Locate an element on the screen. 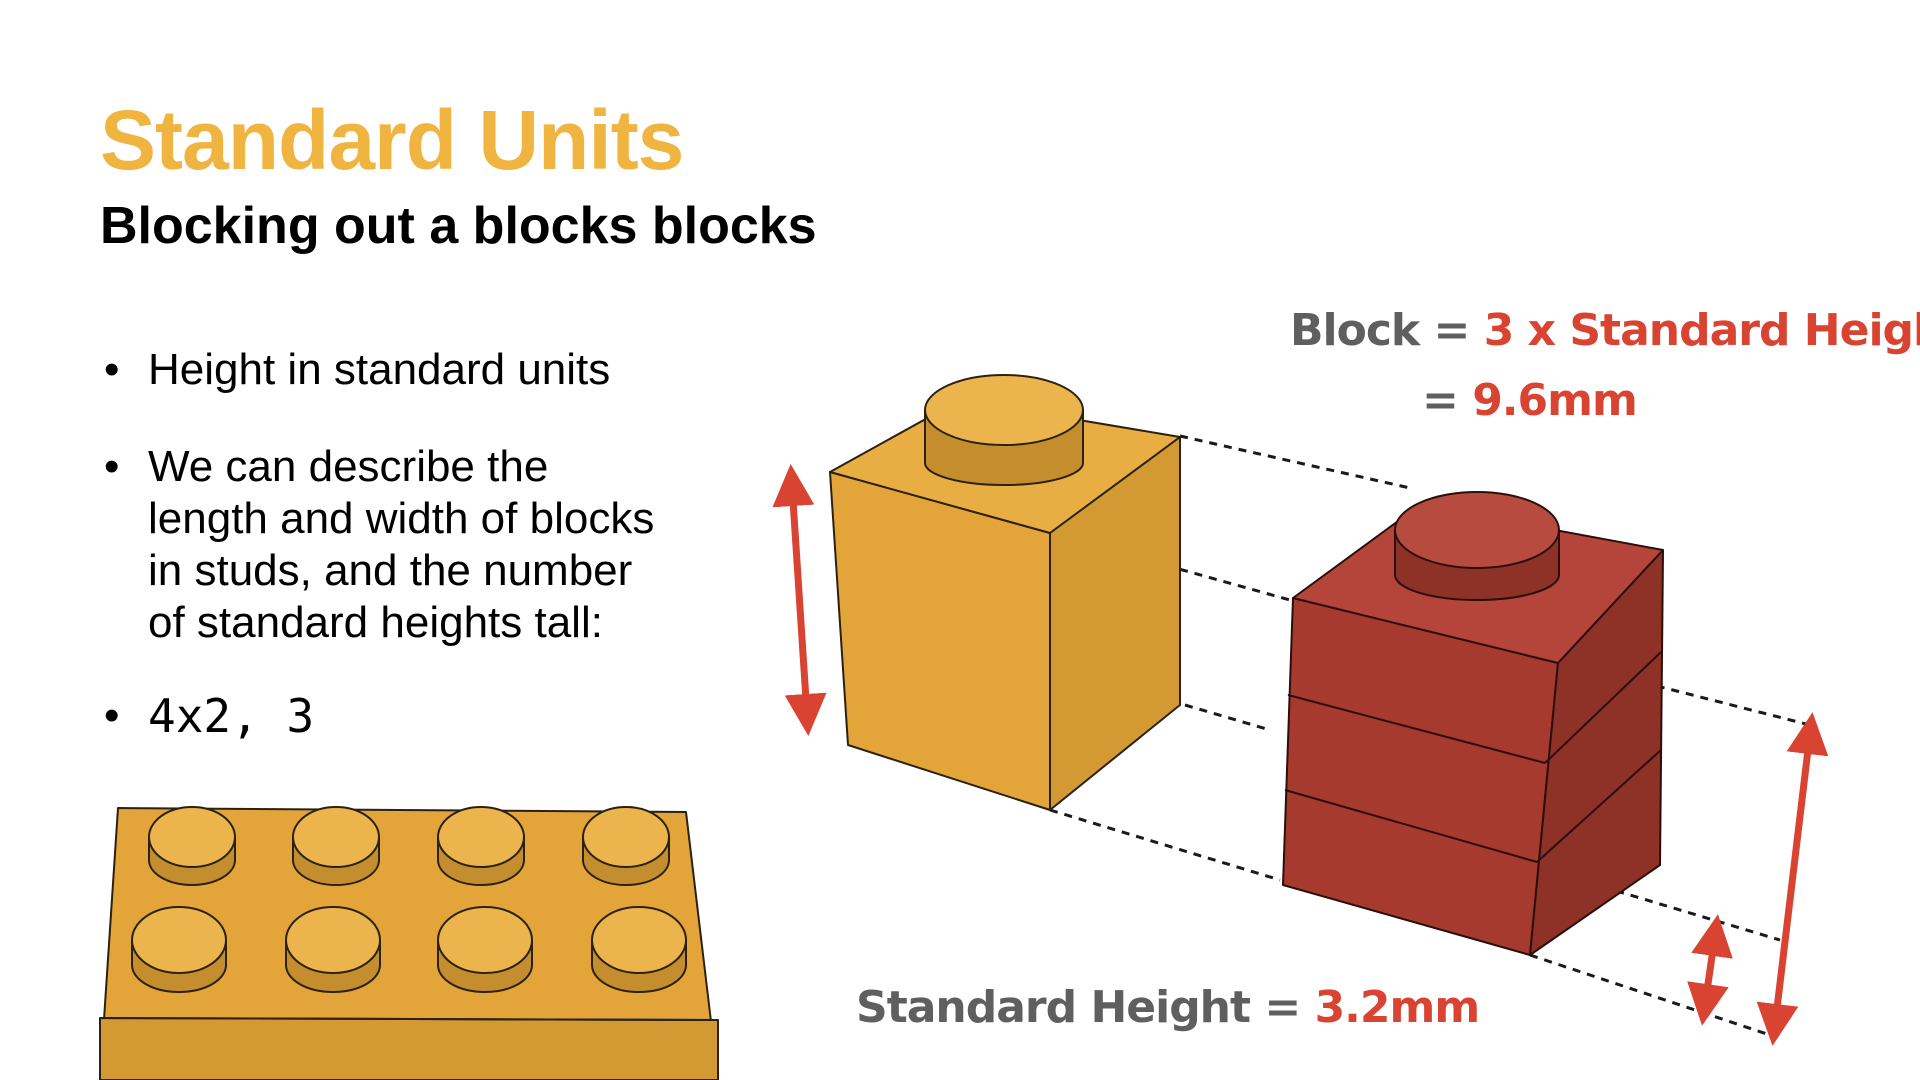 This screenshot has height=1080, width=1920. bullet-line: length and width of blocks is located at coordinates (401, 518).